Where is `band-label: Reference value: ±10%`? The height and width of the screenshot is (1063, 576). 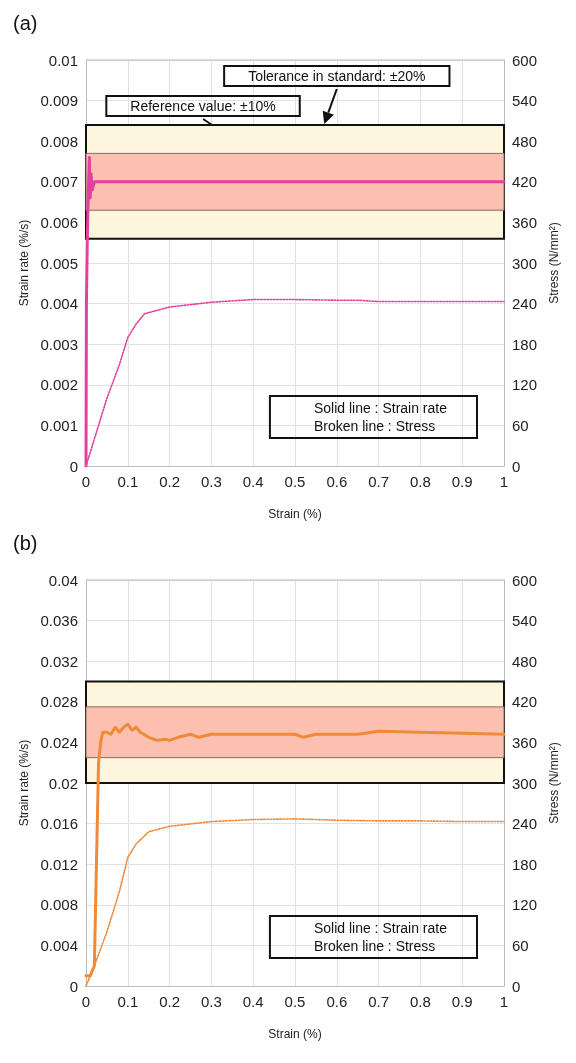 band-label: Reference value: ±10% is located at coordinates (203, 106).